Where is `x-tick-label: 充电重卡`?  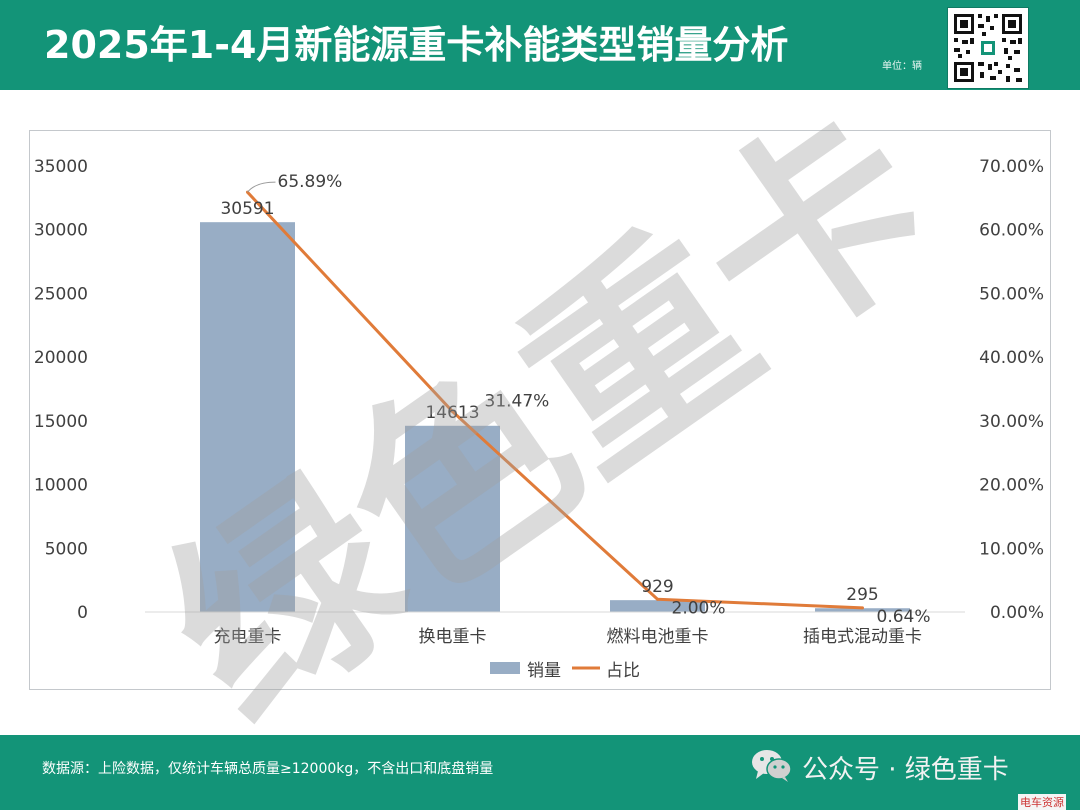
x-tick-label: 充电重卡 is located at coordinates (248, 637).